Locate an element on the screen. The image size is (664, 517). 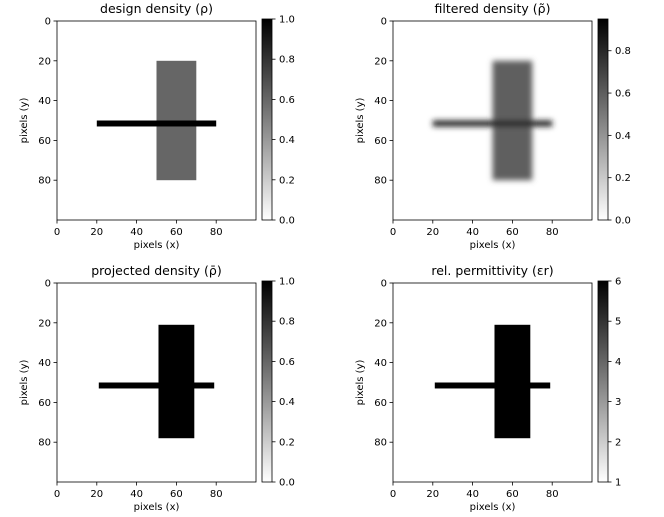
chart-title: design density (ρ) is located at coordinates (156, 8).